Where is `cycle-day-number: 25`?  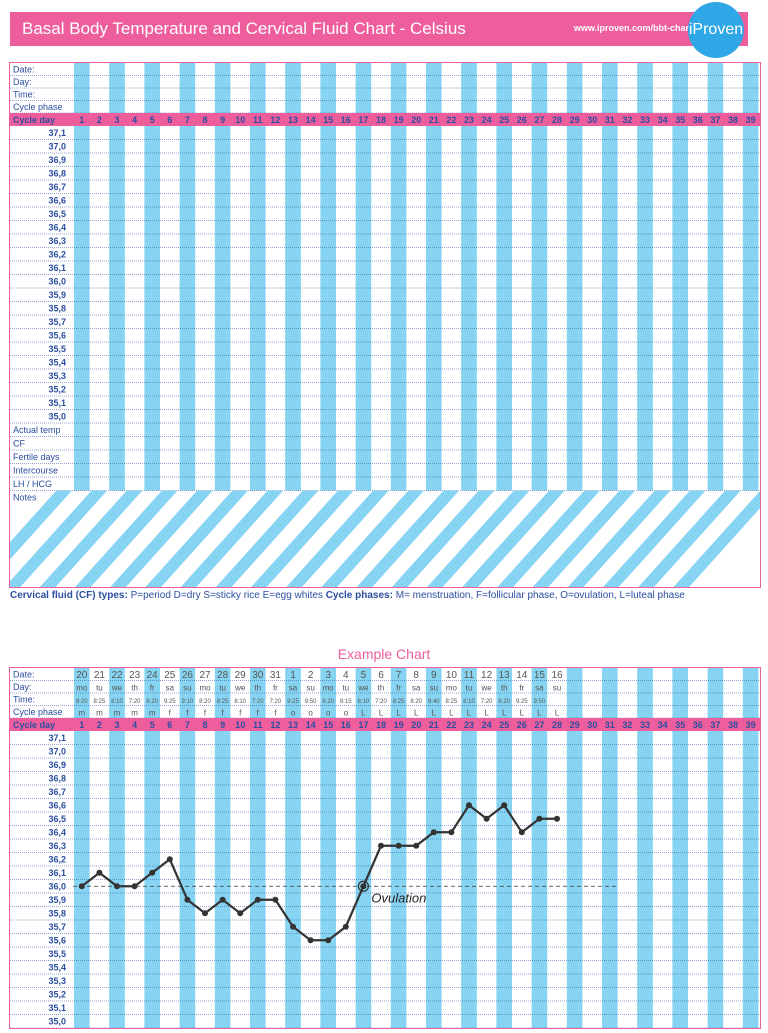
cycle-day-number: 25 is located at coordinates (504, 725).